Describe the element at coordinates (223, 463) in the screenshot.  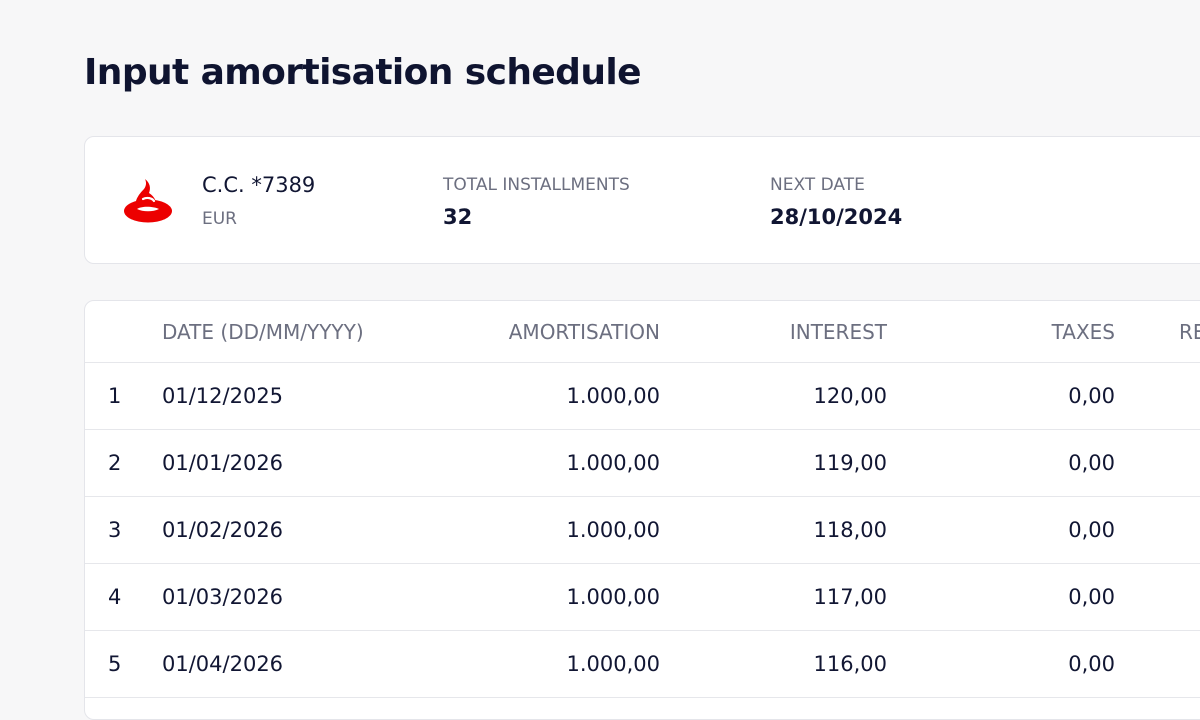
I see `row-date: 01/01/2026` at that location.